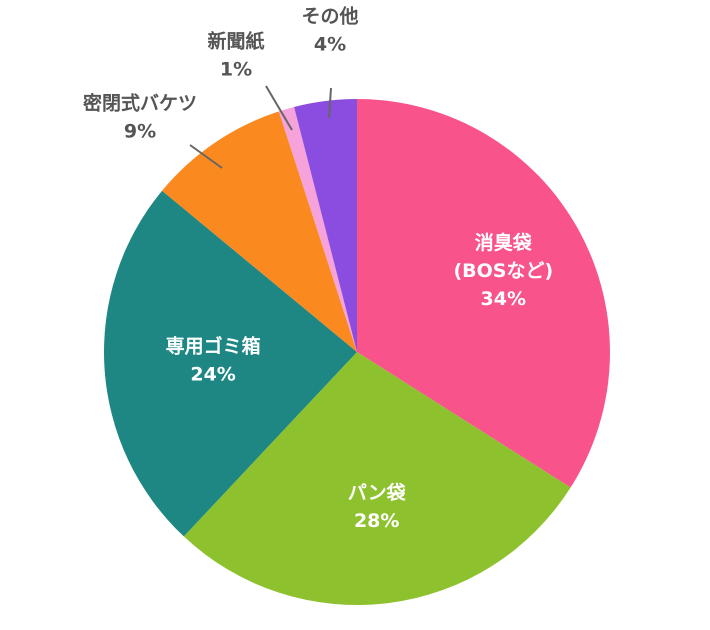  What do you see at coordinates (503, 271) in the screenshot?
I see `slice-label-0-1: (BOSなど)` at bounding box center [503, 271].